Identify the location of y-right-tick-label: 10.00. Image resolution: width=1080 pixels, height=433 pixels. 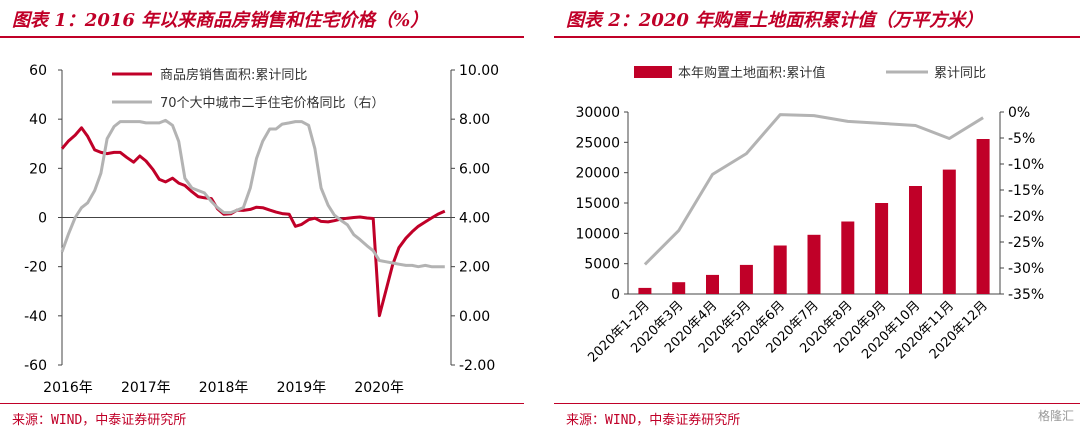
(479, 71).